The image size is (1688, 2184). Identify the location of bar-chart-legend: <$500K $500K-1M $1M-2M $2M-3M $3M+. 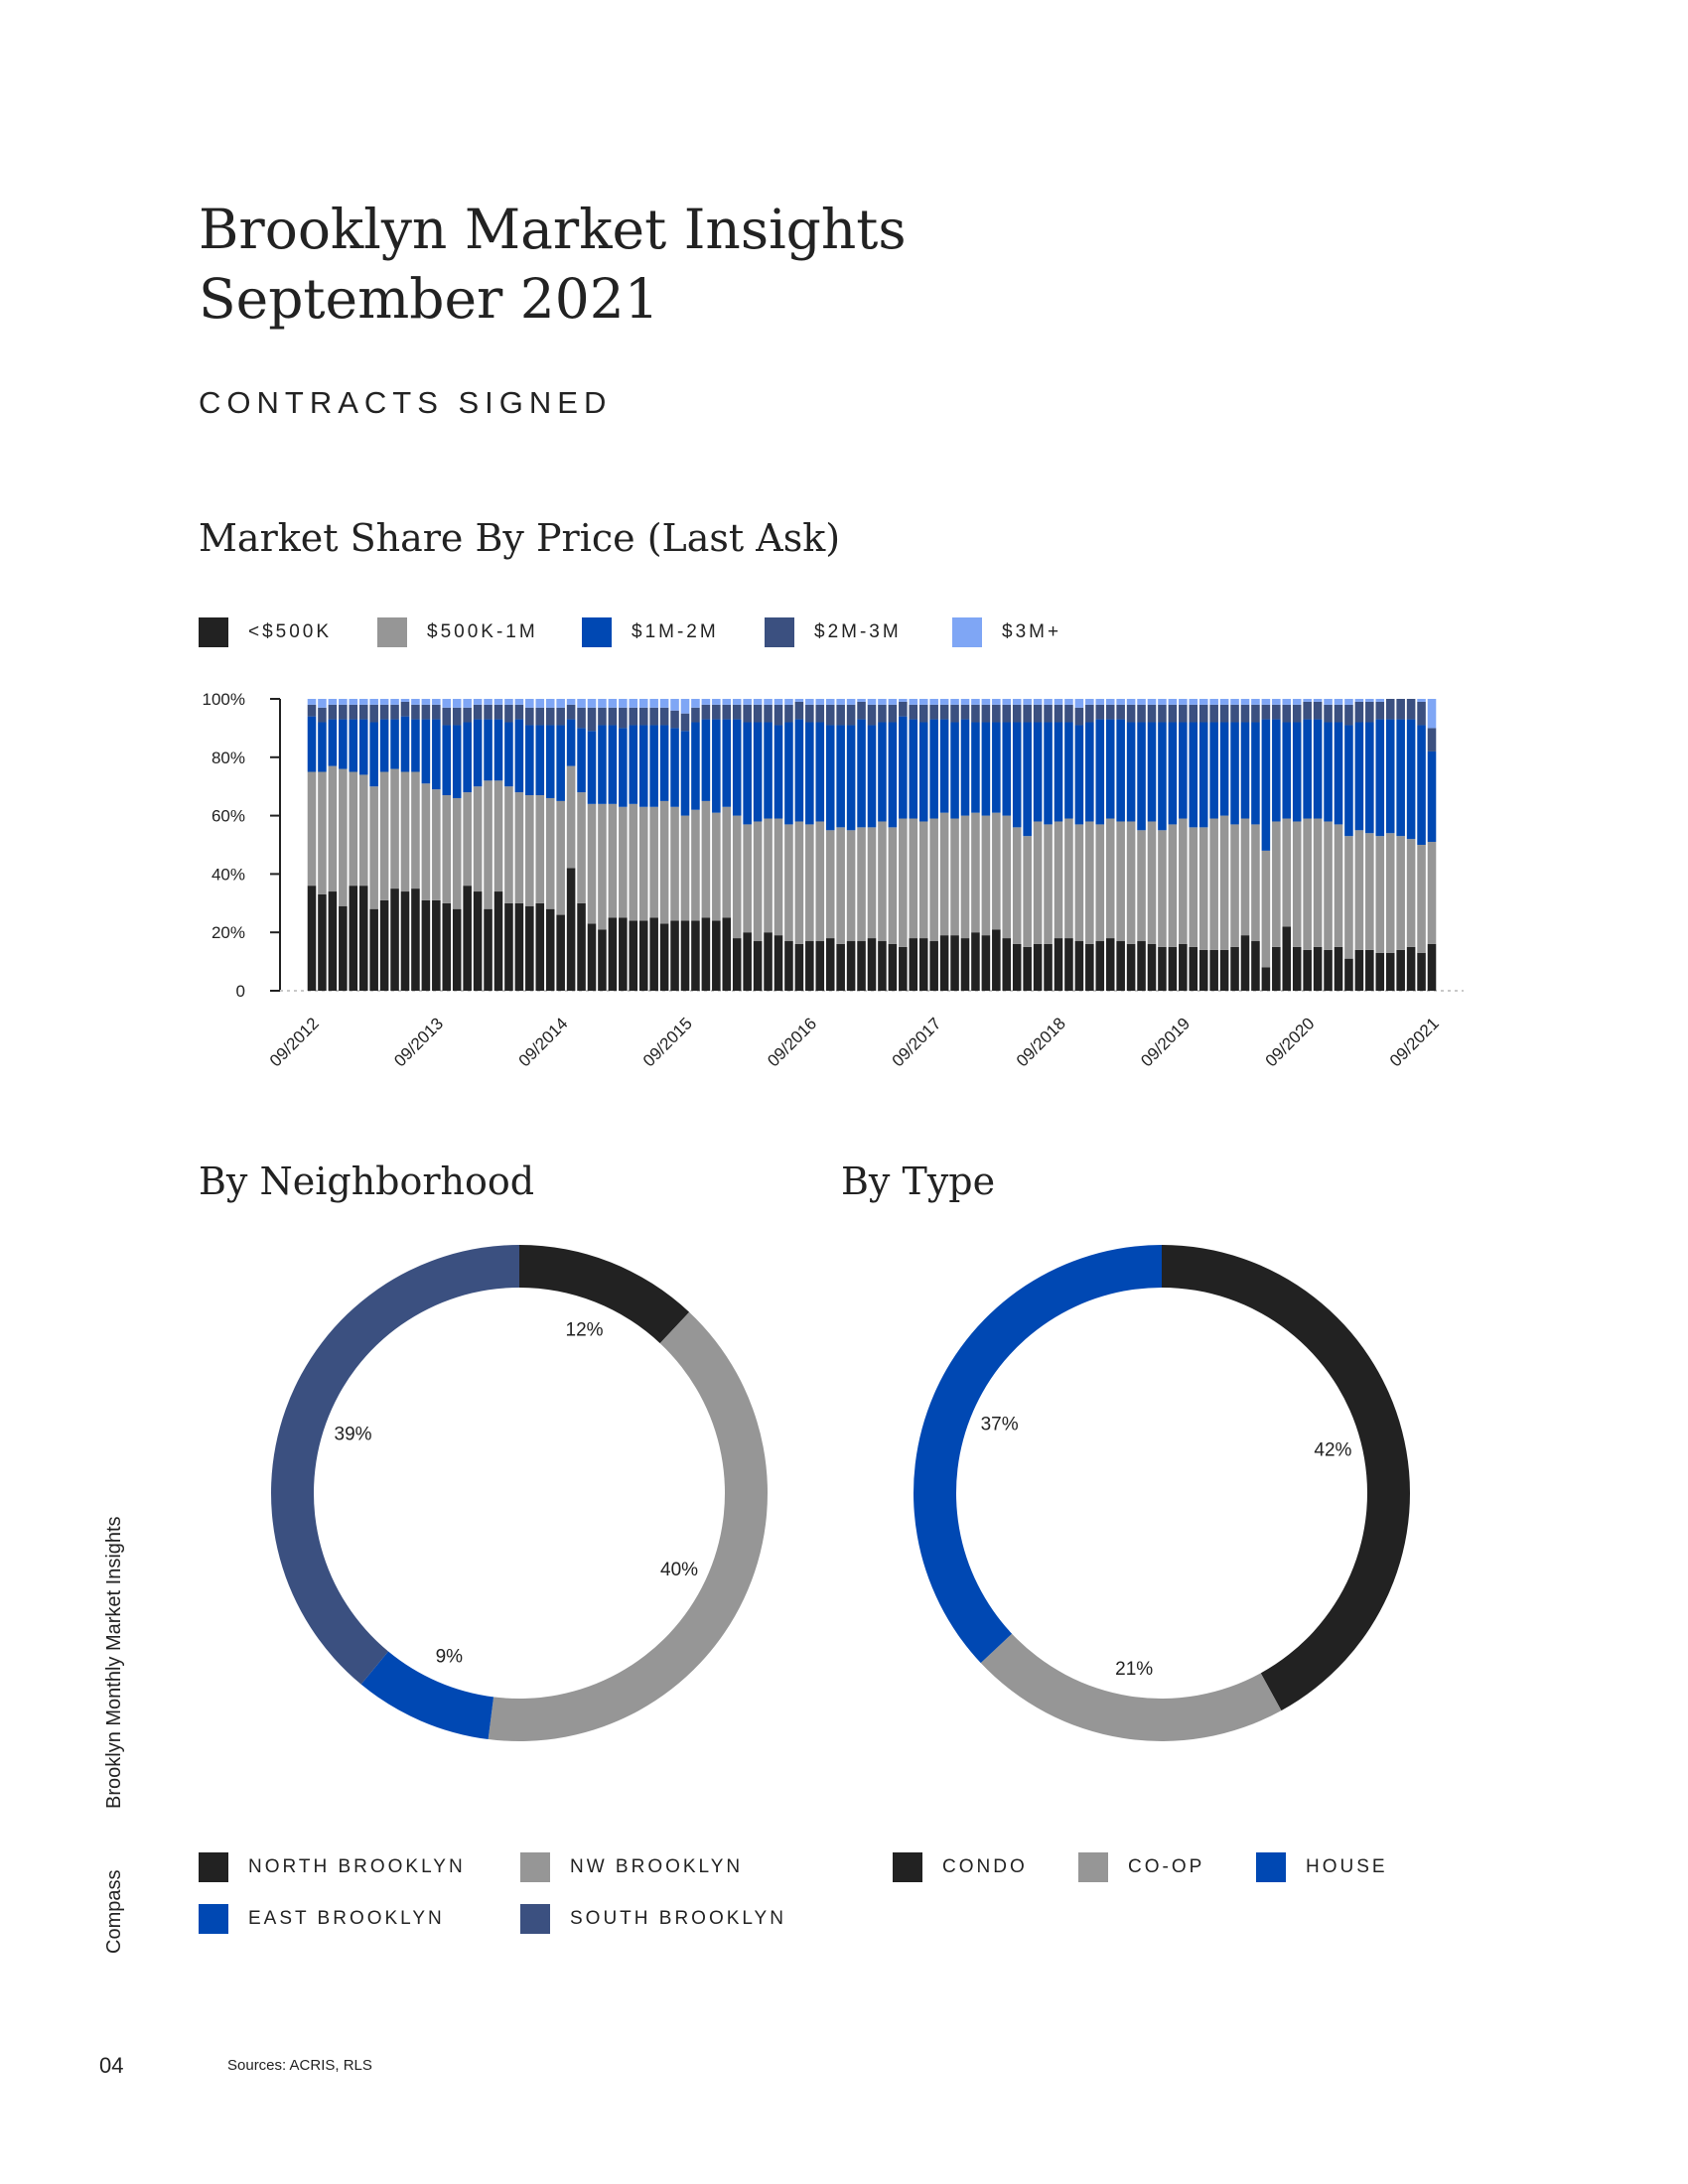
(645, 632).